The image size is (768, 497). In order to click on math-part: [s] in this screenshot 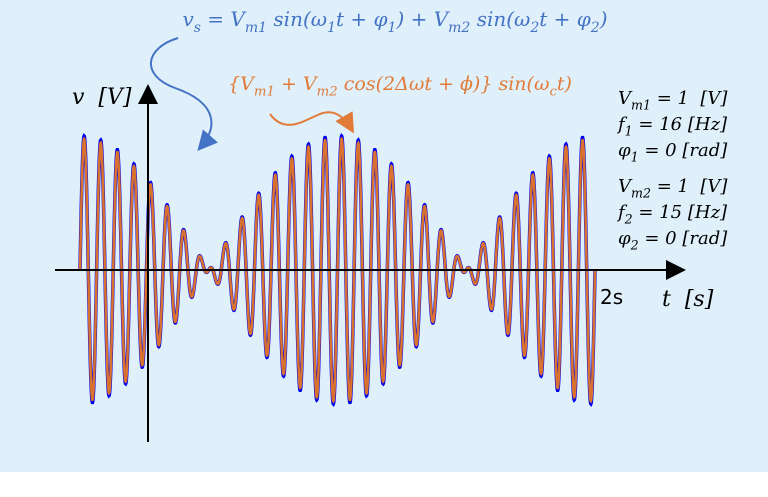, I will do `click(692, 299)`.